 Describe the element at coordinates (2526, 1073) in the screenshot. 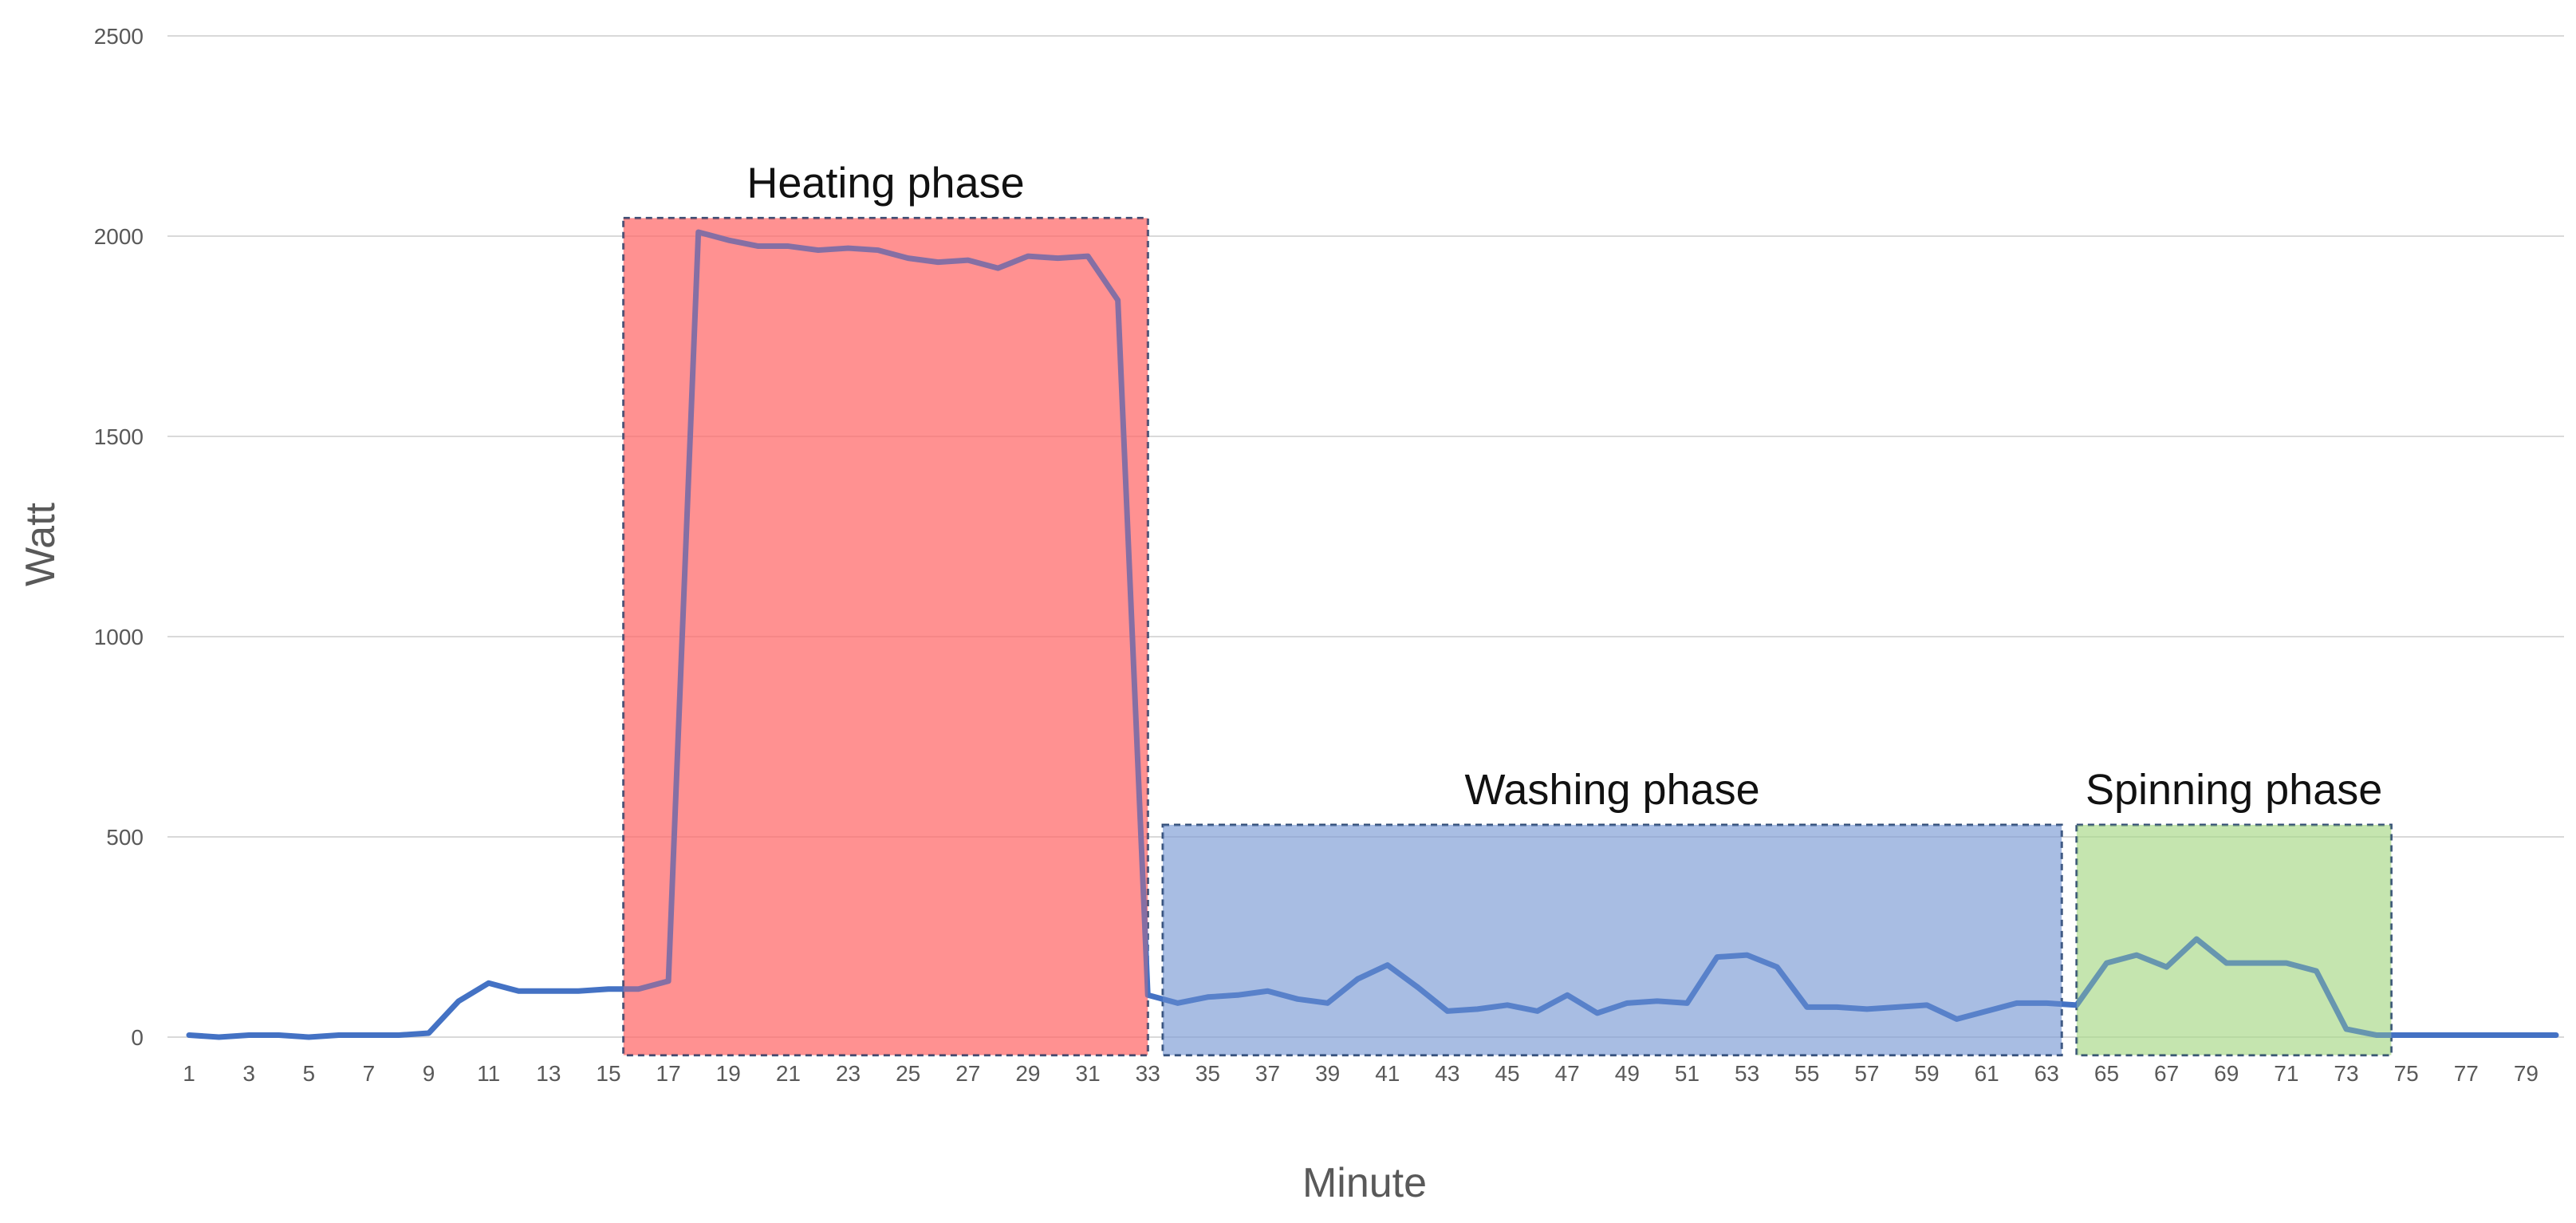

I see `x-tick-label: 79` at that location.